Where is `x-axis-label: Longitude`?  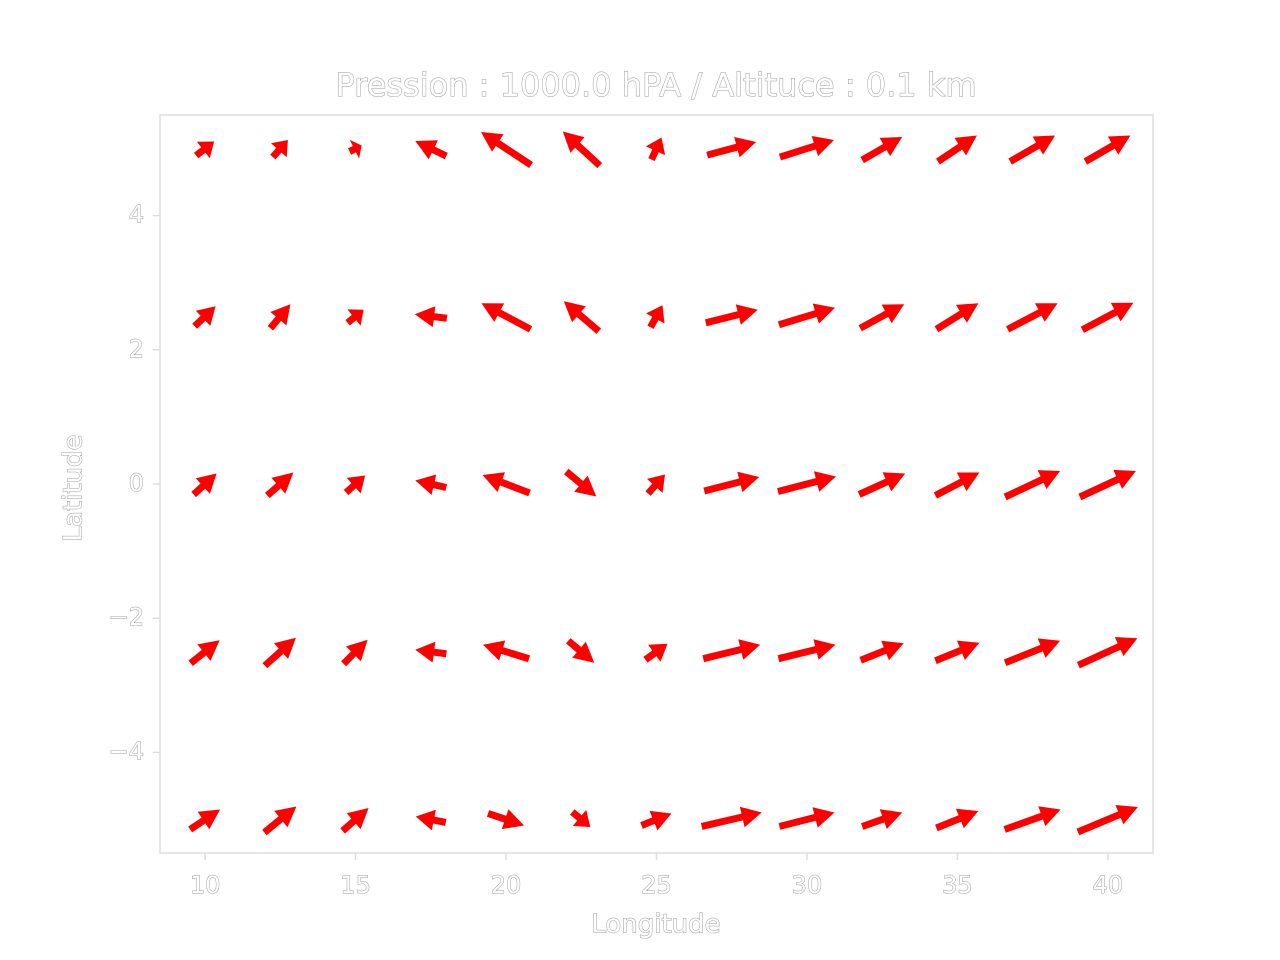
x-axis-label: Longitude is located at coordinates (655, 925).